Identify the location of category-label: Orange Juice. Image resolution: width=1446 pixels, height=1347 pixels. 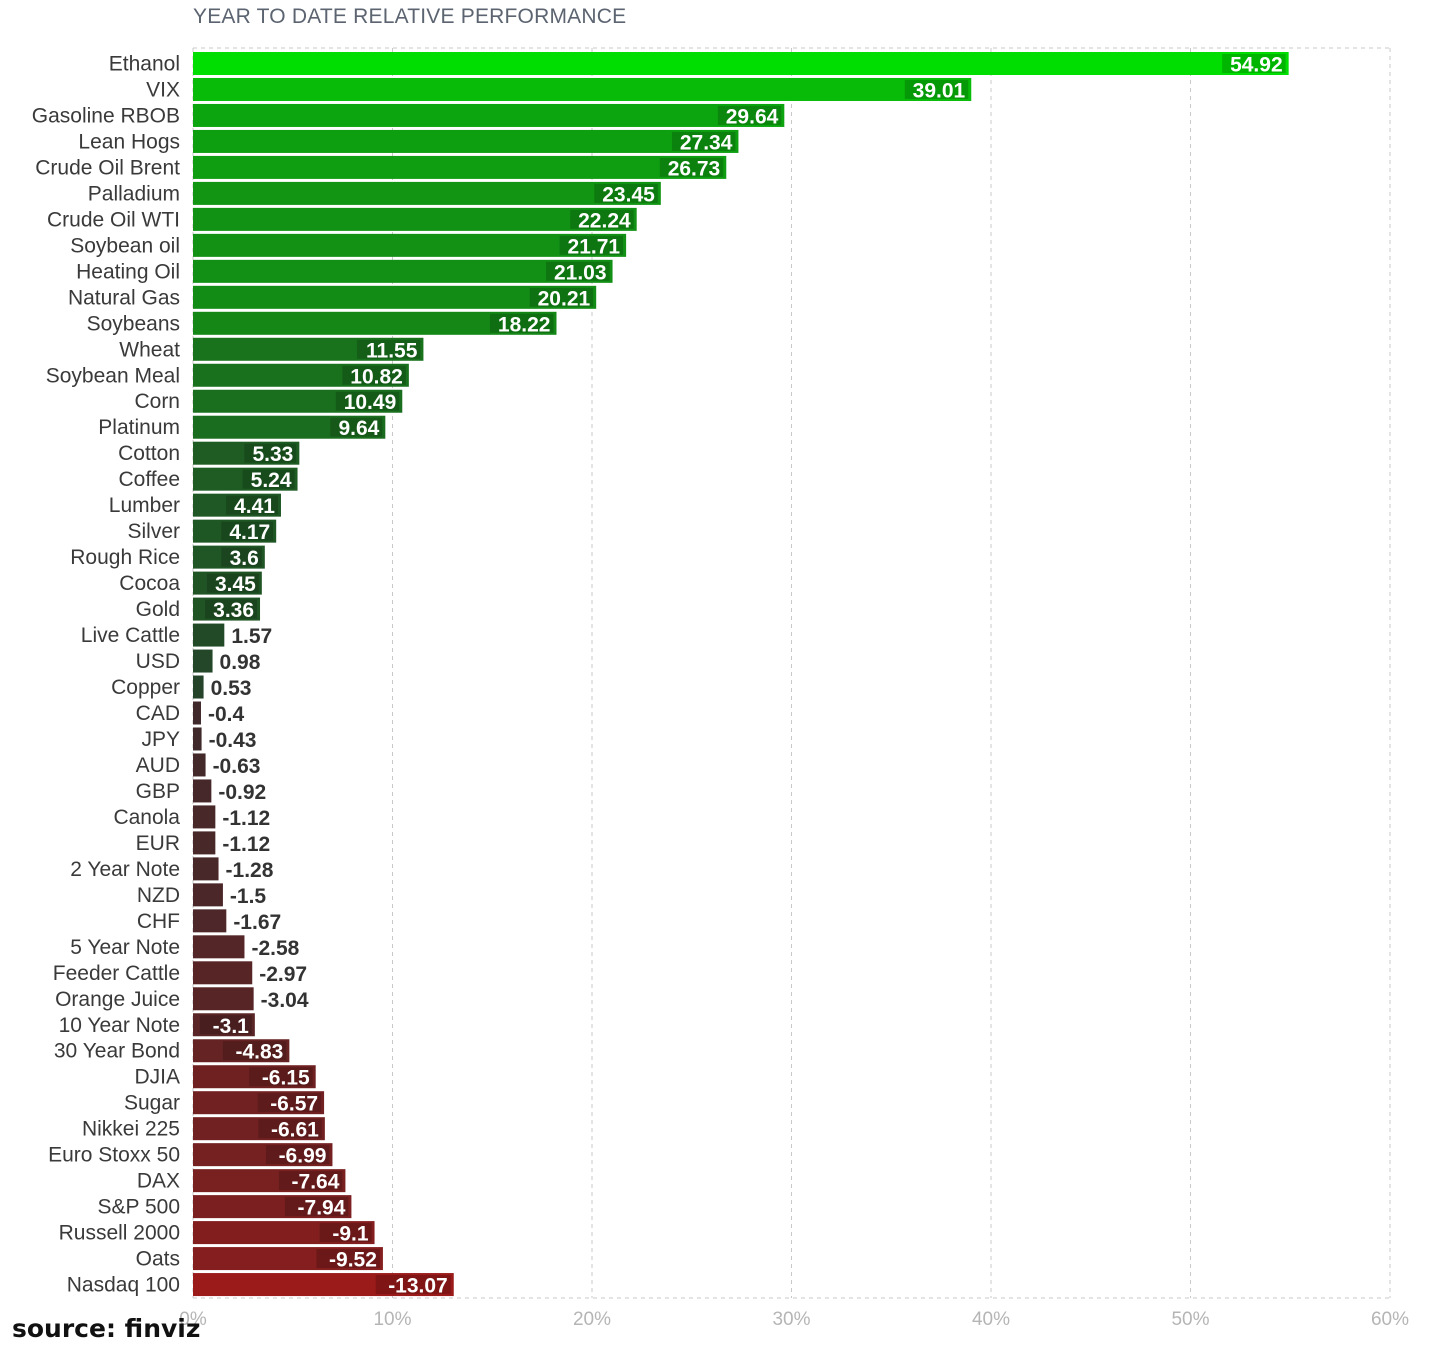
(117, 999).